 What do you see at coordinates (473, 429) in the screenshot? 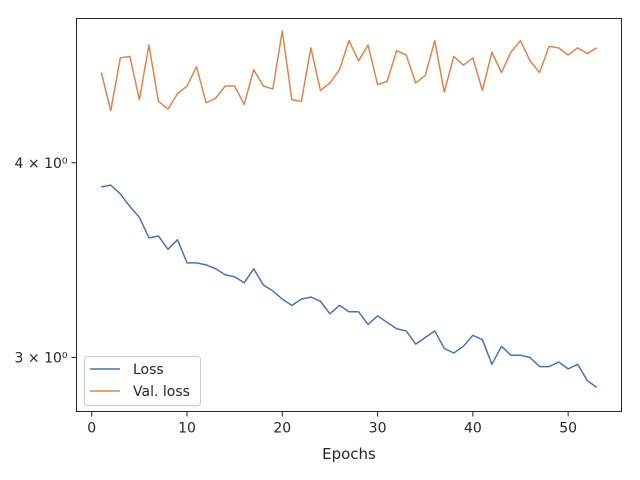
I see `x-tick-label: 40` at bounding box center [473, 429].